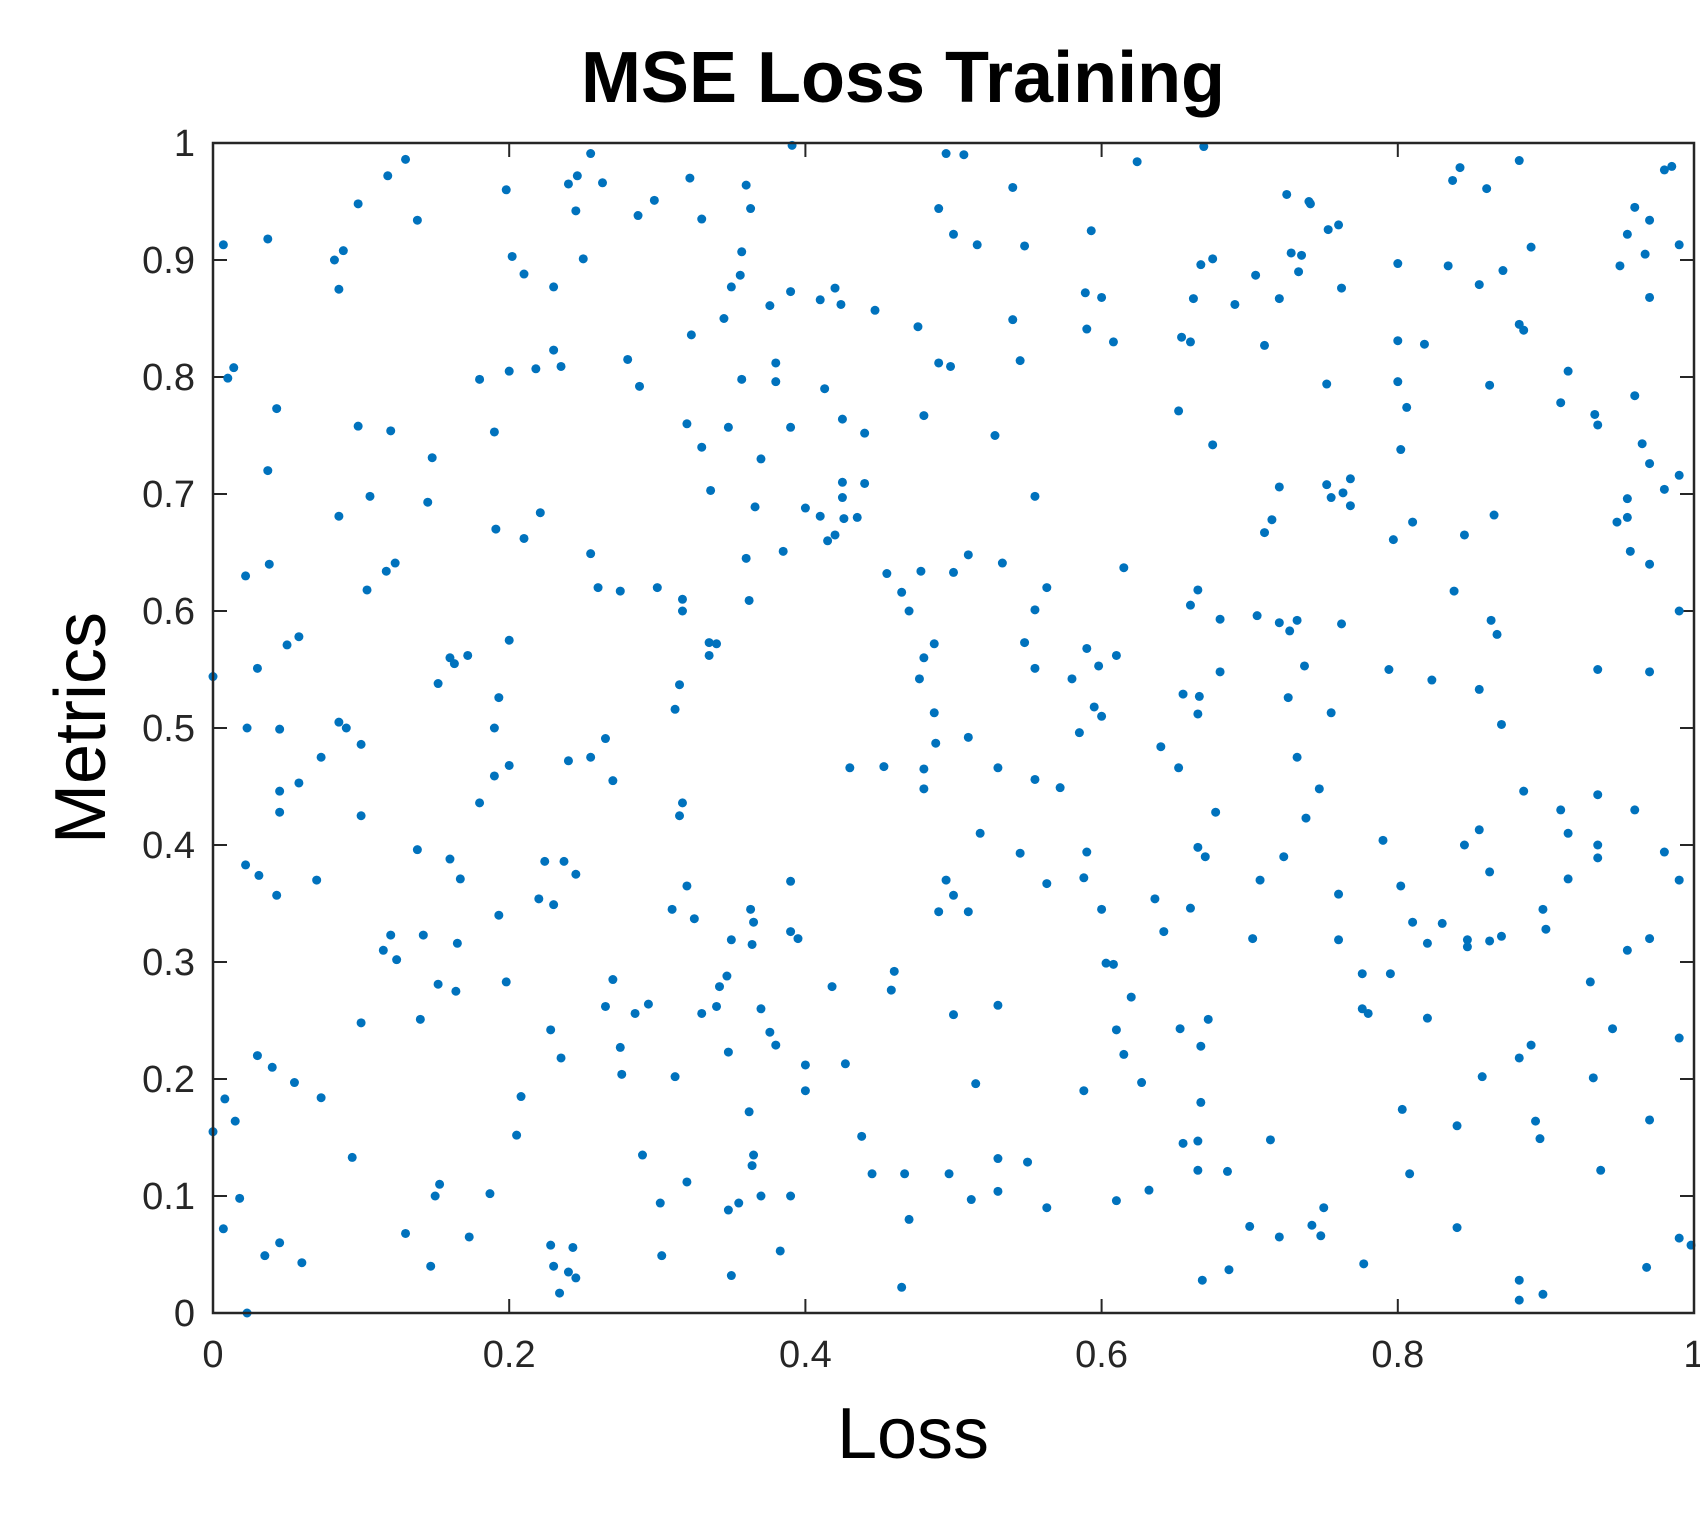 The image size is (1700, 1523). Describe the element at coordinates (1397, 1355) in the screenshot. I see `x-tick-label: 0.8` at that location.